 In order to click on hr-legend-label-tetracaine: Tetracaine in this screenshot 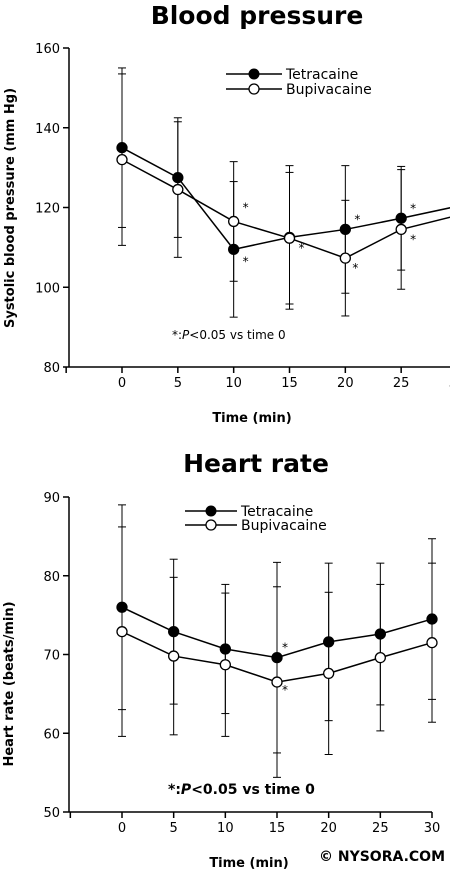, I will do `click(276, 512)`.